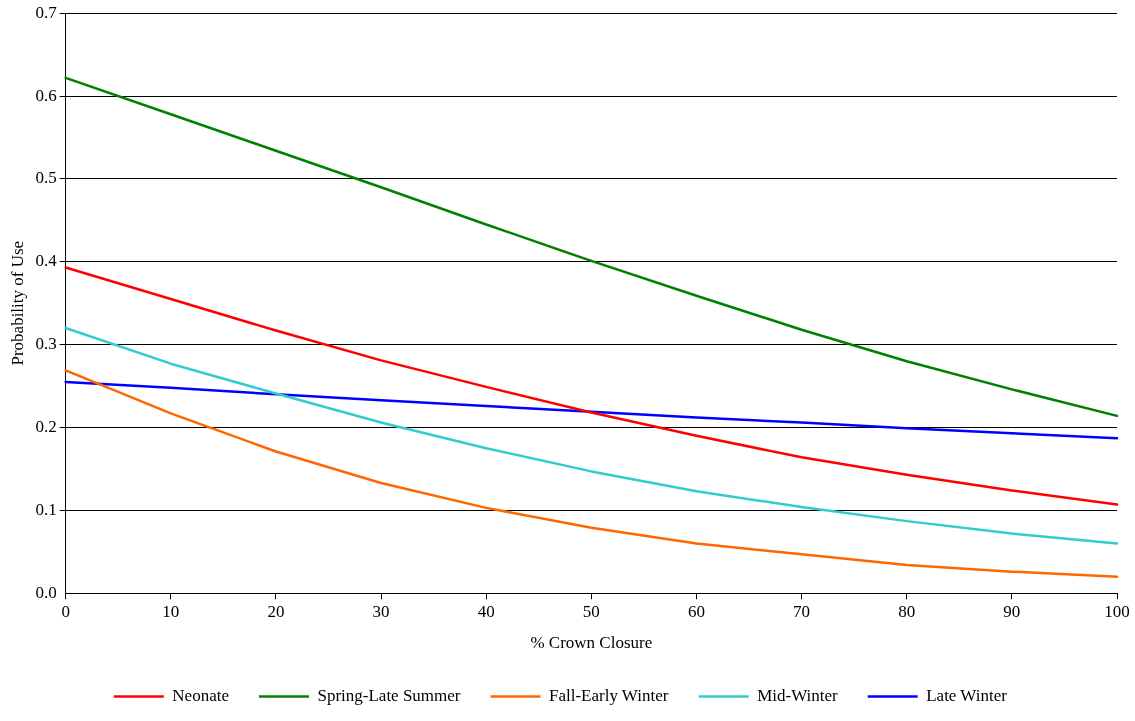 The height and width of the screenshot is (721, 1135). Describe the element at coordinates (591, 611) in the screenshot. I see `x-tick-label: 50` at that location.